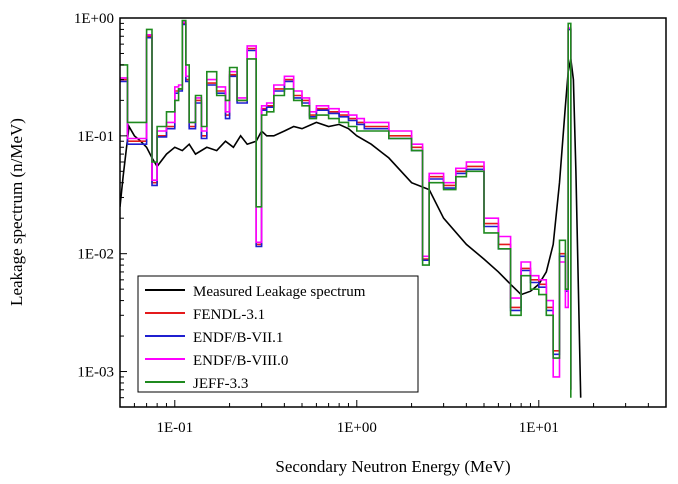 This screenshot has height=484, width=678. Describe the element at coordinates (16, 212) in the screenshot. I see `y-axis-label: Leakage spectrum (n/MeV)` at that location.